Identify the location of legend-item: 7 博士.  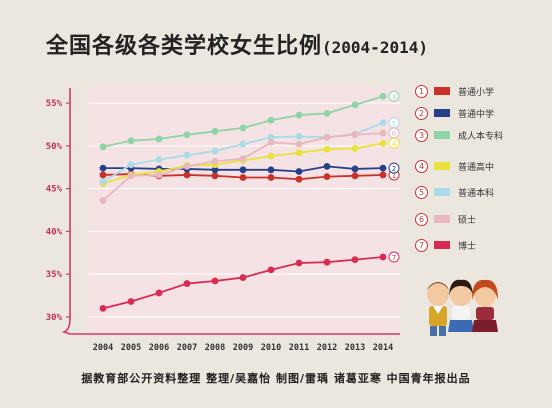
(470, 245).